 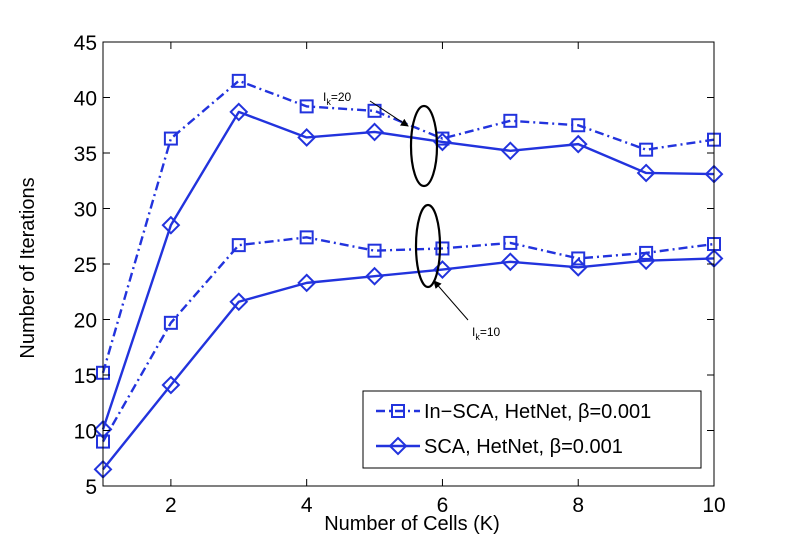 I want to click on x-tick-label: 10, so click(x=713, y=505).